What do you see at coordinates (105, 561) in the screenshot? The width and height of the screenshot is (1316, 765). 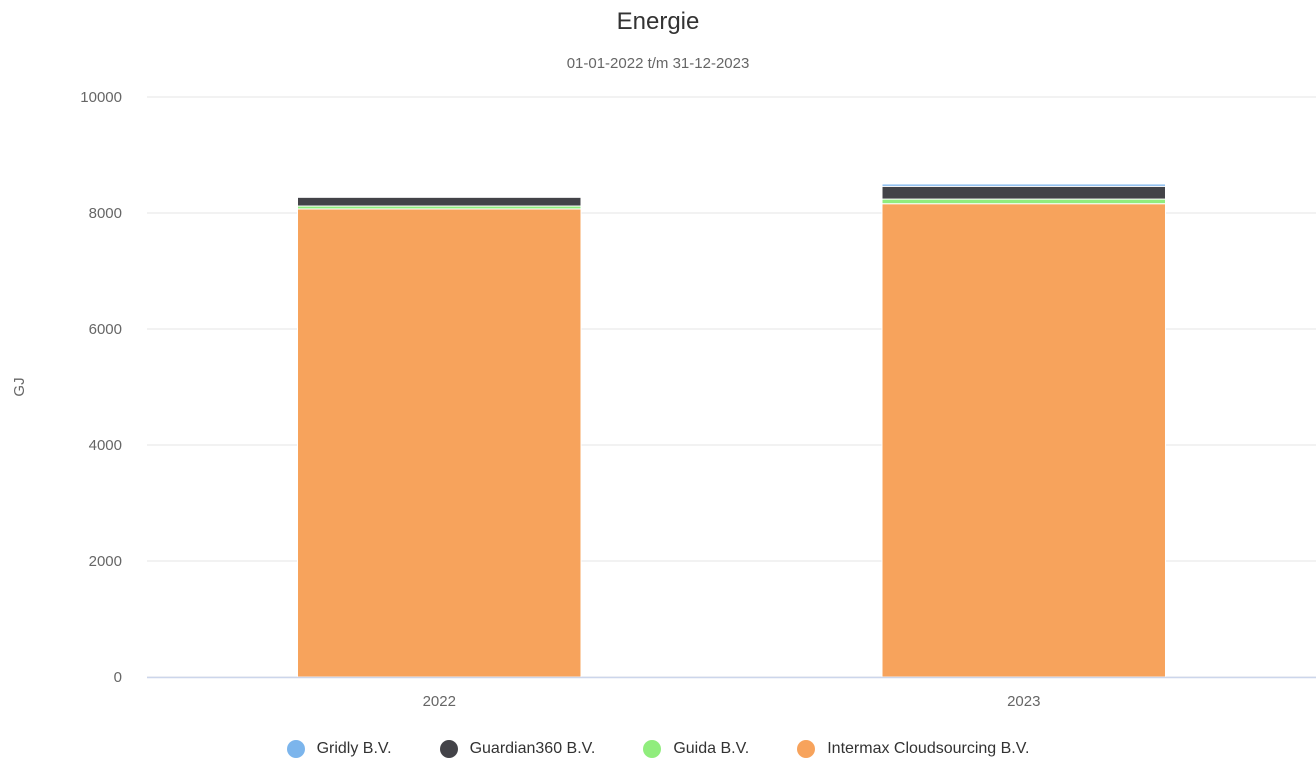 I see `y-tick-label: 2000` at bounding box center [105, 561].